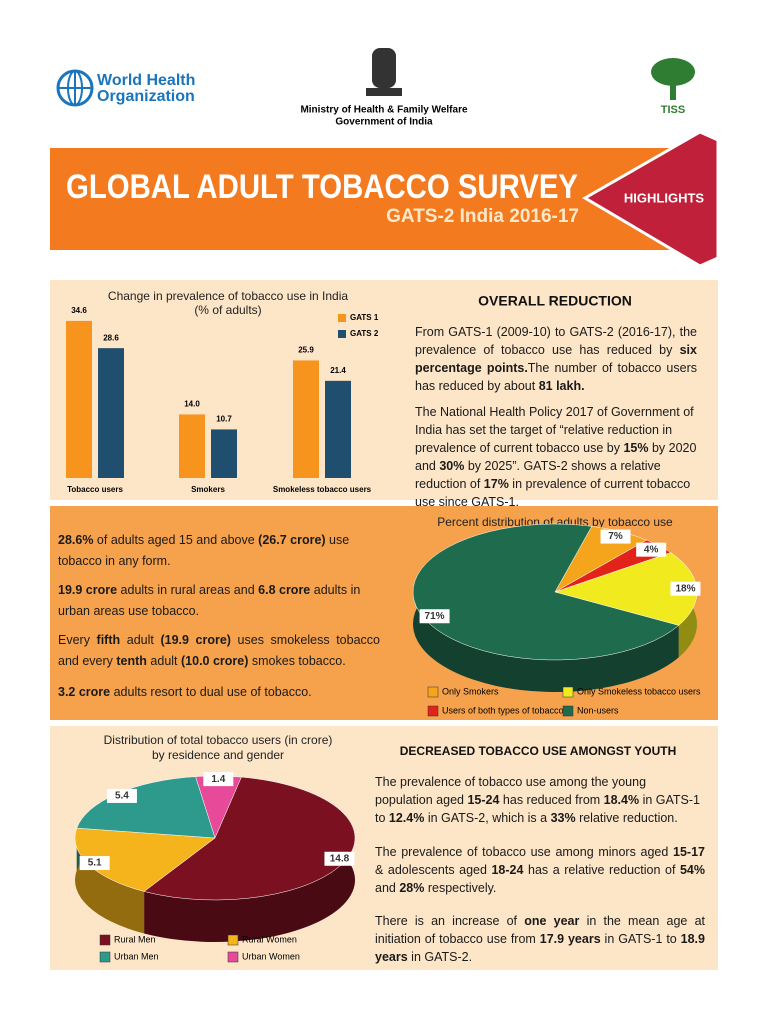 This screenshot has width=768, height=1024. What do you see at coordinates (227, 310) in the screenshot?
I see `chart-title: (% of adults)` at bounding box center [227, 310].